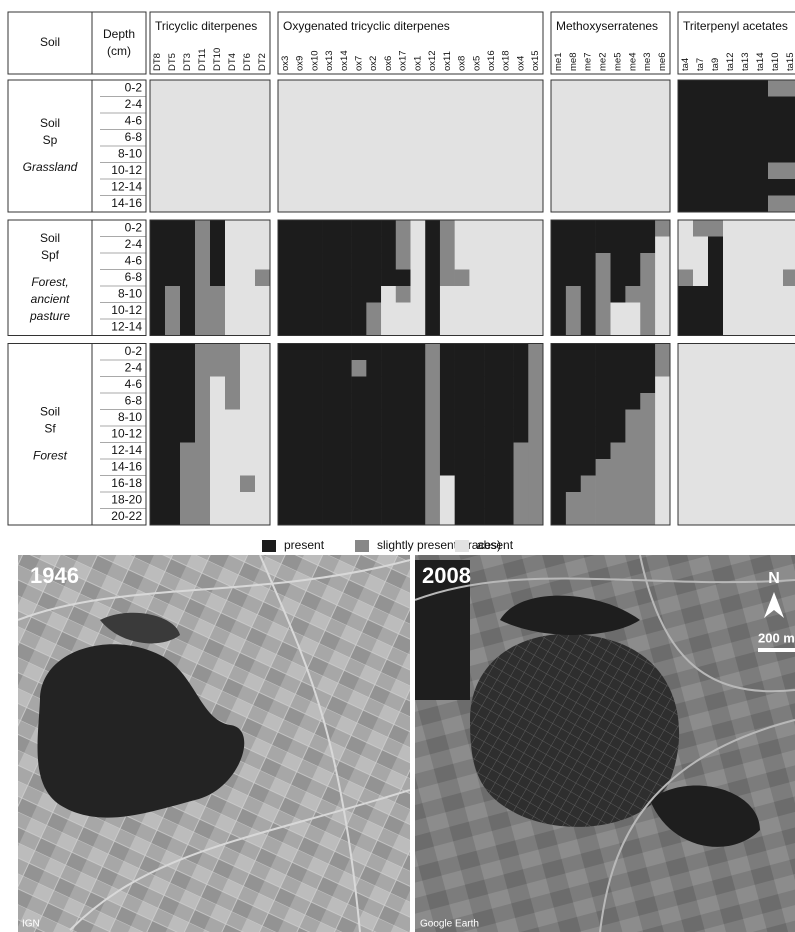  I want to click on depth-label: 10-12, so click(126, 310).